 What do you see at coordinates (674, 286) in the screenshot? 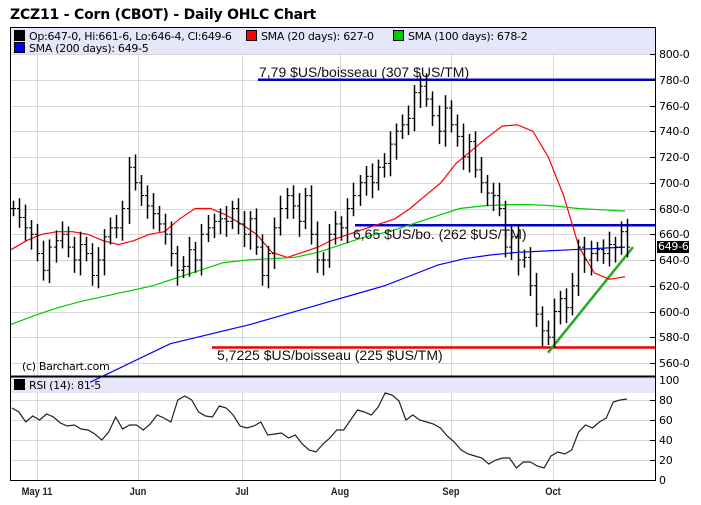
I see `price-axis-label: 620-0` at bounding box center [674, 286].